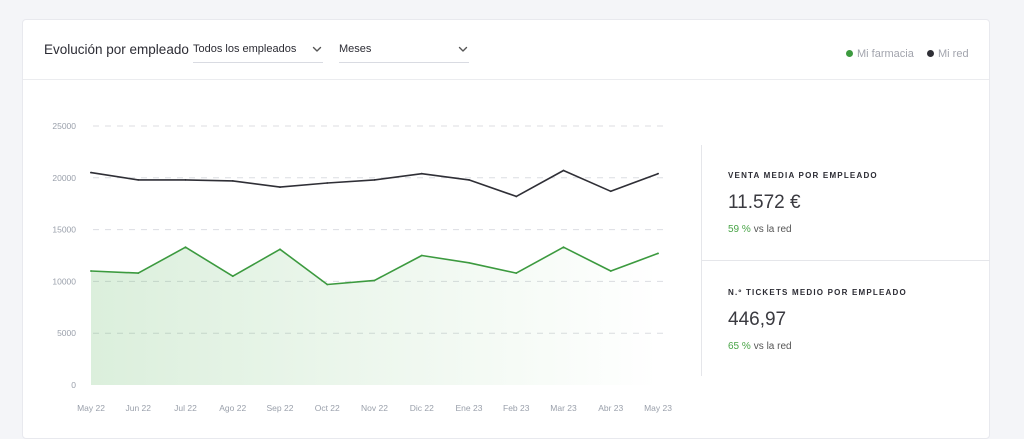  Describe the element at coordinates (658, 408) in the screenshot. I see `x-tick-label: May 23` at that location.